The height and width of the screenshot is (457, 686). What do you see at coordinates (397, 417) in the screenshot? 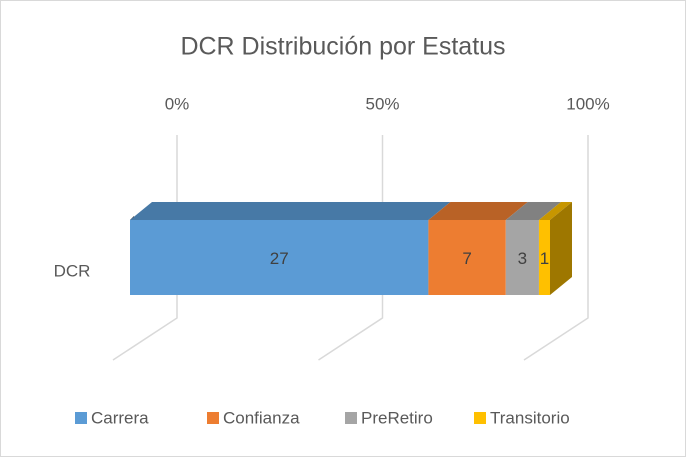
I see `legend-label: PreRetiro` at bounding box center [397, 417].